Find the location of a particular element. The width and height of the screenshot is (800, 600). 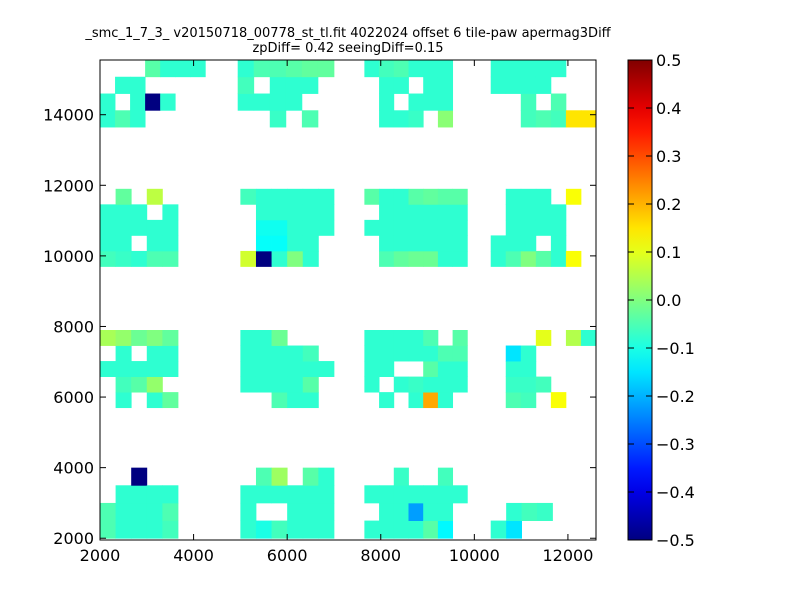

x-tick-label: 12000 is located at coordinates (567, 555).